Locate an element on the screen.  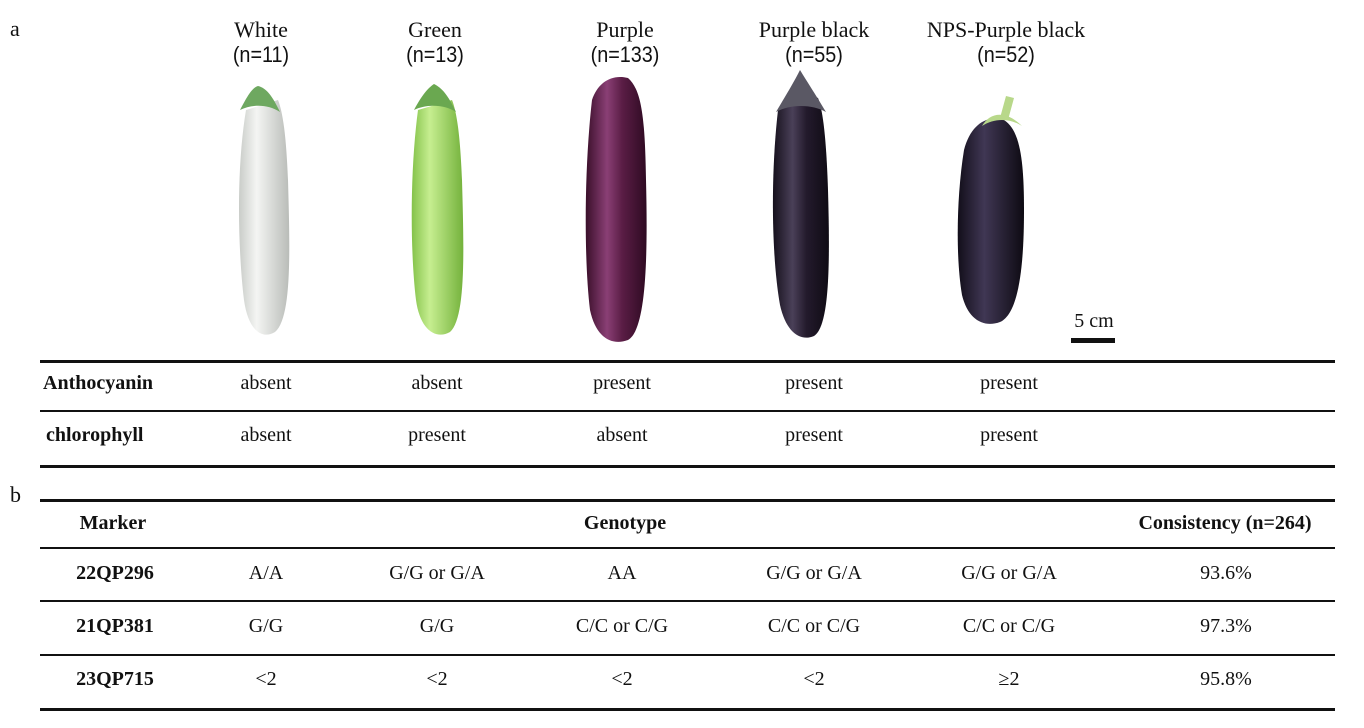
marker-name: 21QP381 is located at coordinates (115, 626).